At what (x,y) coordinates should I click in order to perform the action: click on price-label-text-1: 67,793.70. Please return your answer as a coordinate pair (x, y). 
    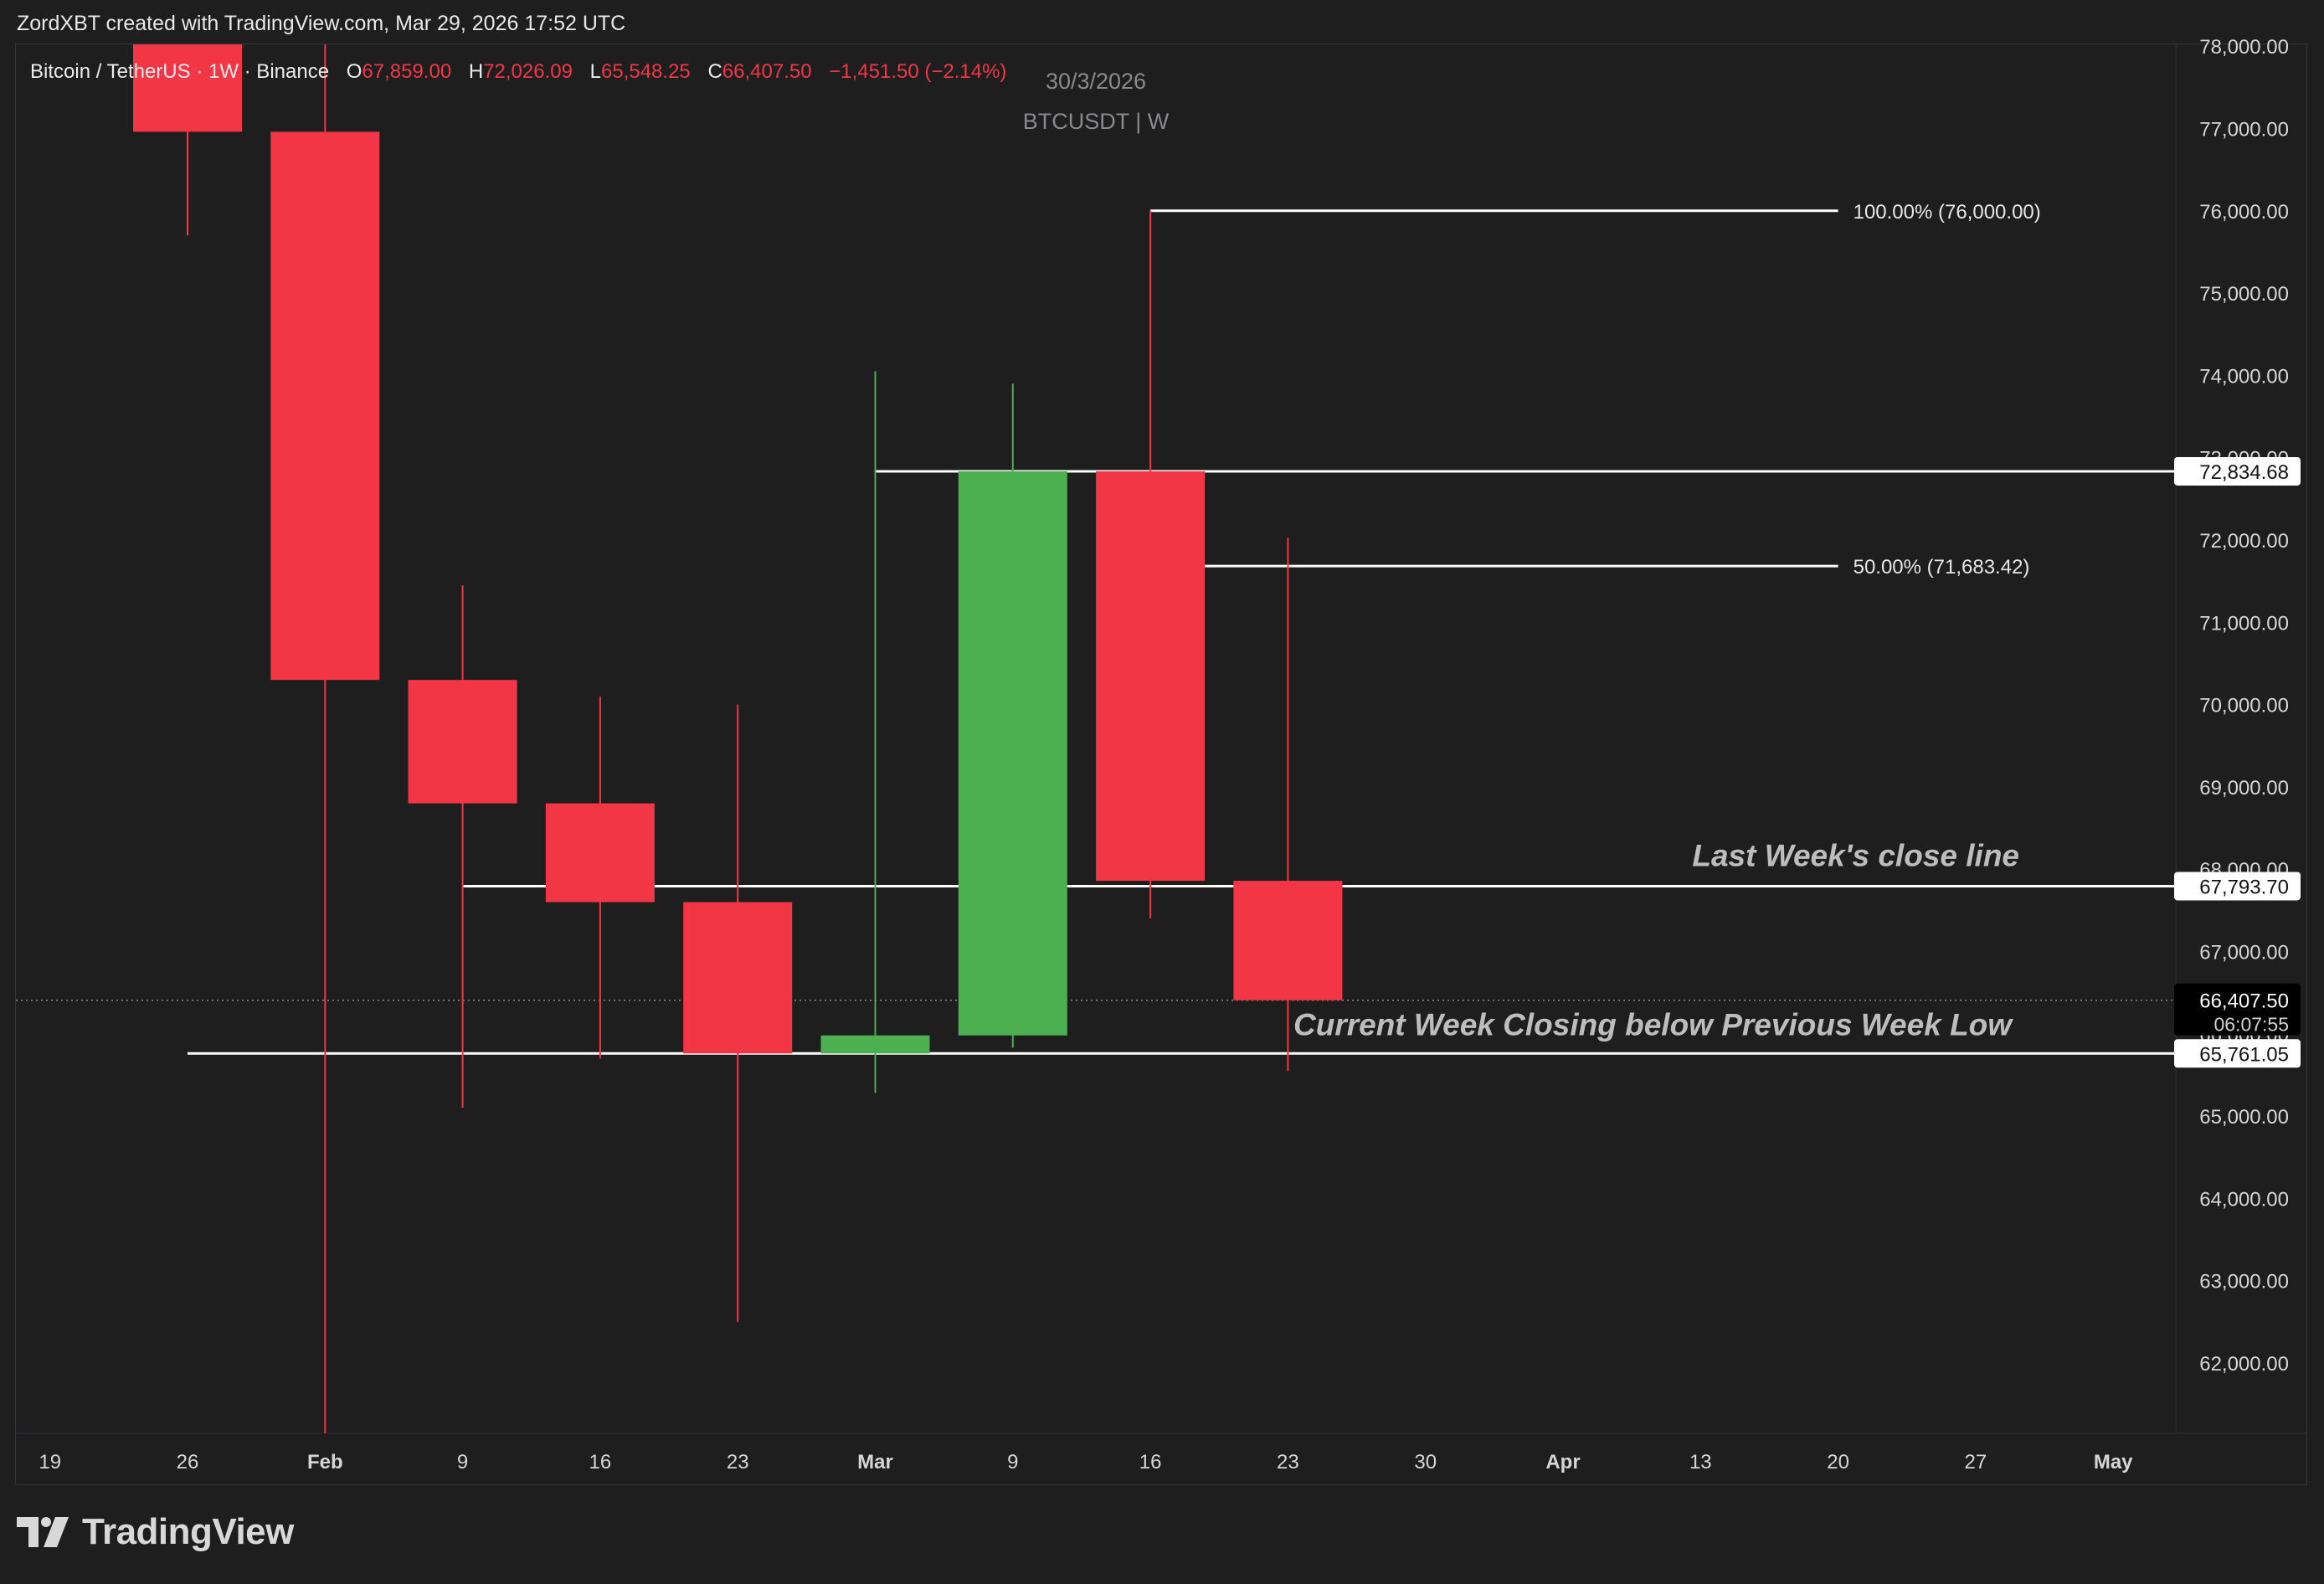
    Looking at the image, I should click on (2244, 887).